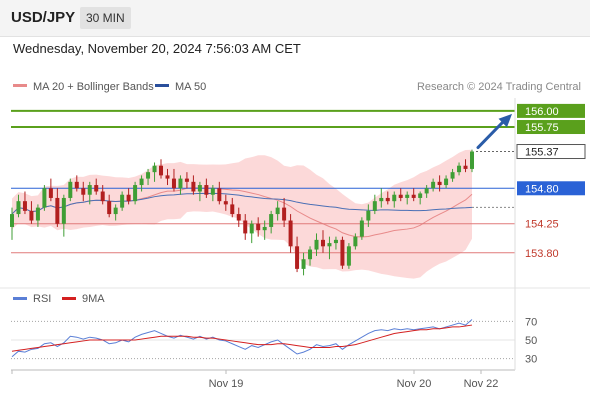 Image resolution: width=590 pixels, height=400 pixels. I want to click on pivot-label: 154.80, so click(542, 189).